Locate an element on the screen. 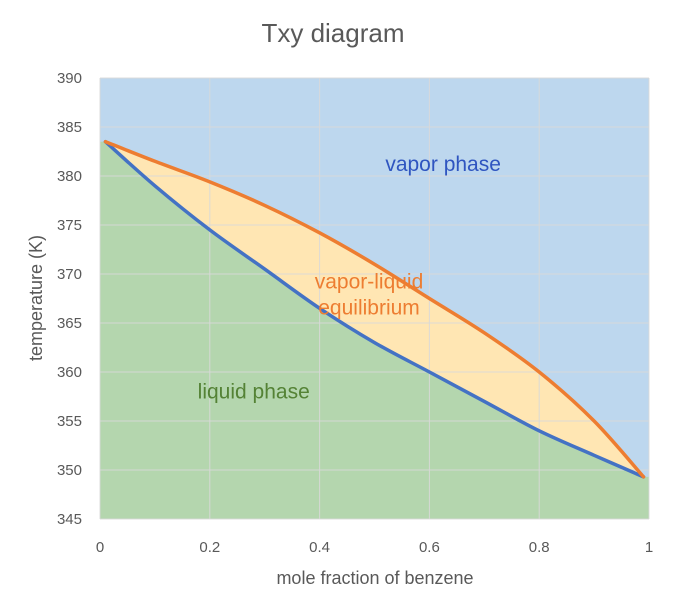 The width and height of the screenshot is (688, 615). x-tick-label: 0.8 is located at coordinates (539, 547).